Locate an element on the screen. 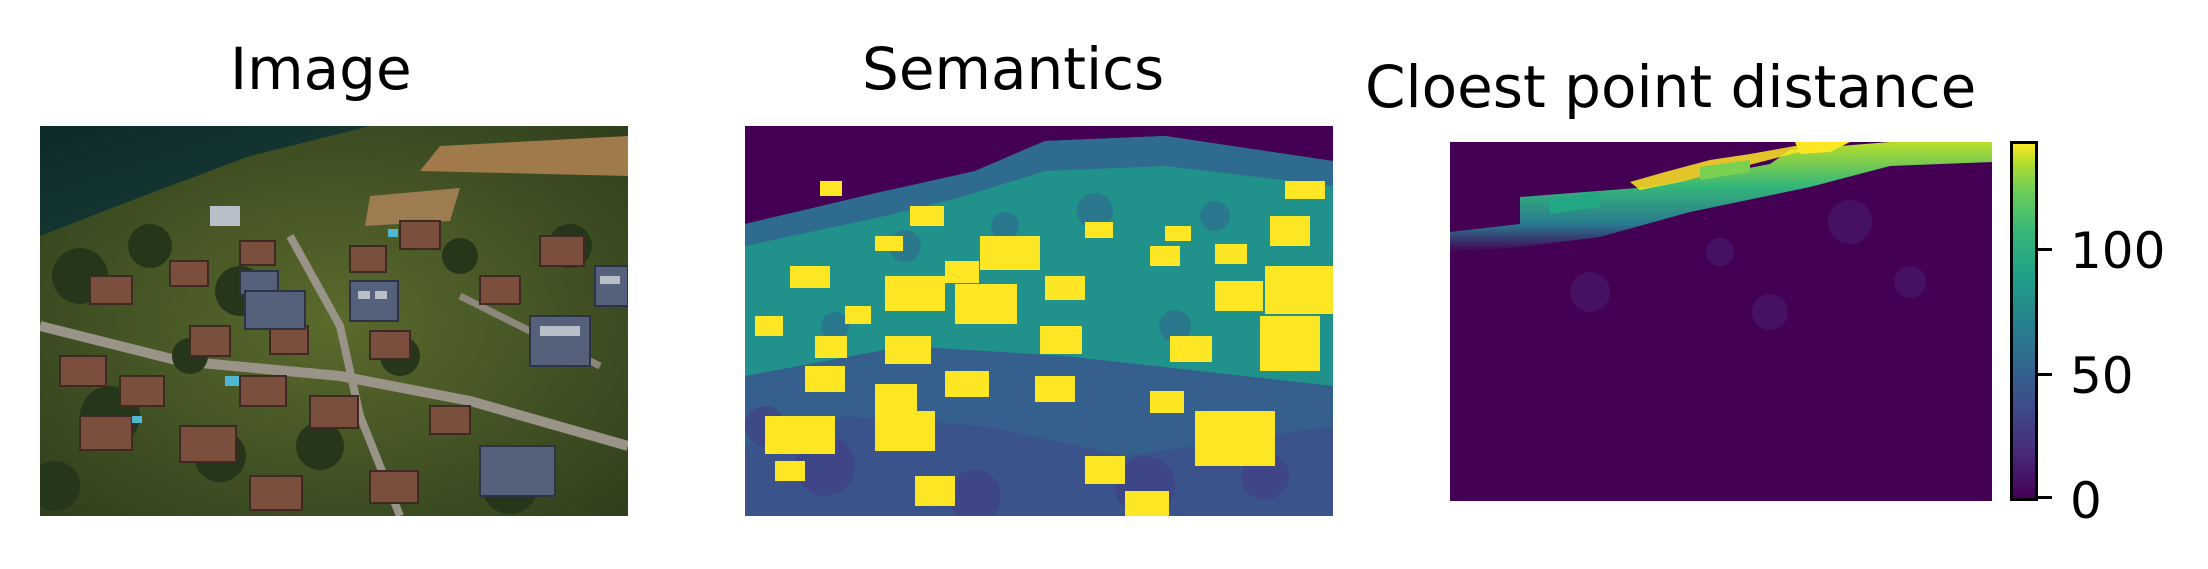 This screenshot has width=2208, height=569. colorbar-tick-label-100: 100 is located at coordinates (2118, 251).